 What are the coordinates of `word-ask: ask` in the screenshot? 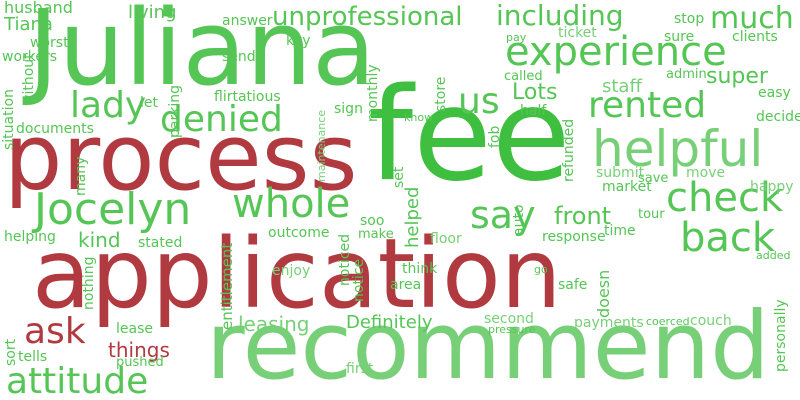 It's located at (55, 331).